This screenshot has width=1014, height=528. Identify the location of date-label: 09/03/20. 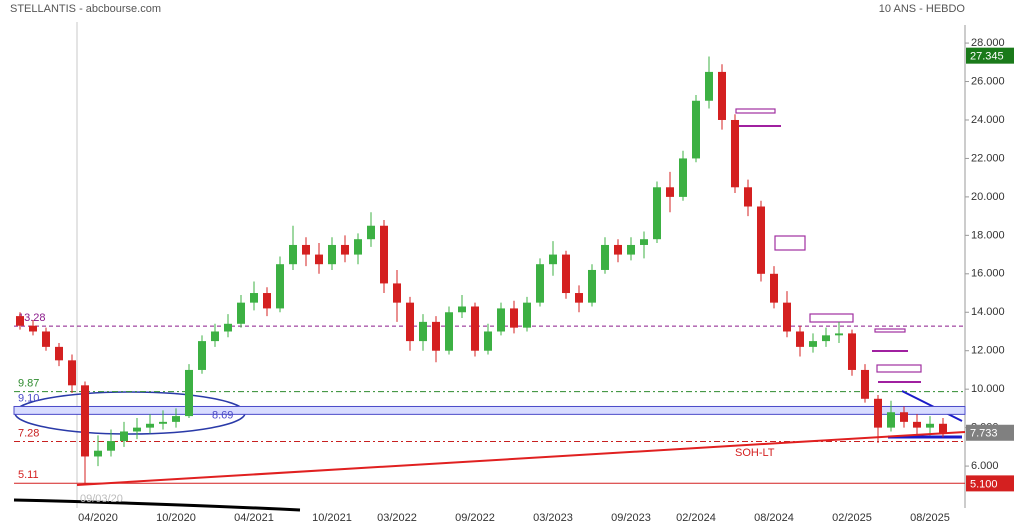
(101, 499).